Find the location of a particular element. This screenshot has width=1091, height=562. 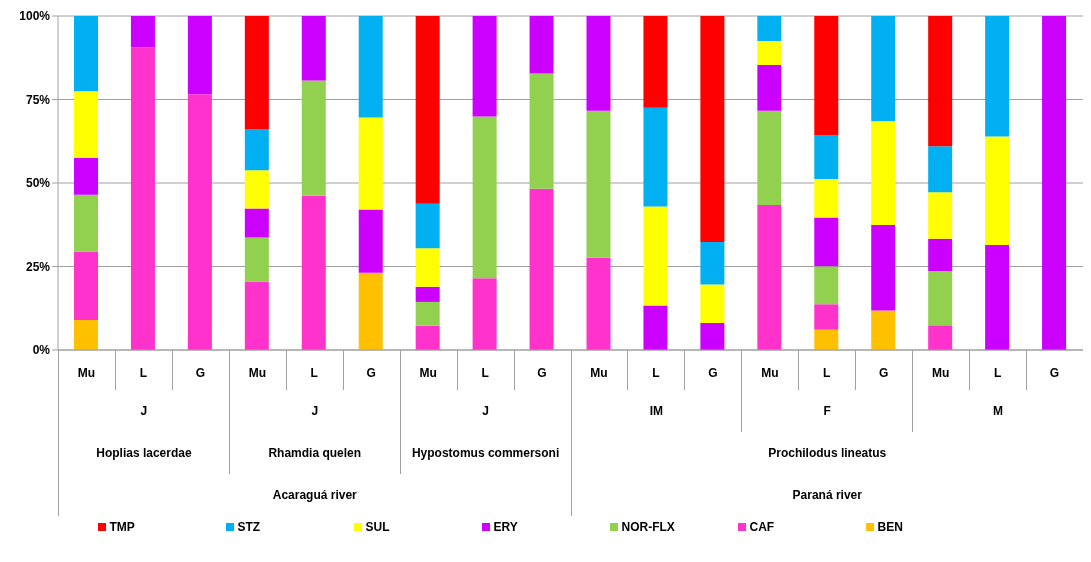

text: Hoplias lacerdae is located at coordinates (144, 453).